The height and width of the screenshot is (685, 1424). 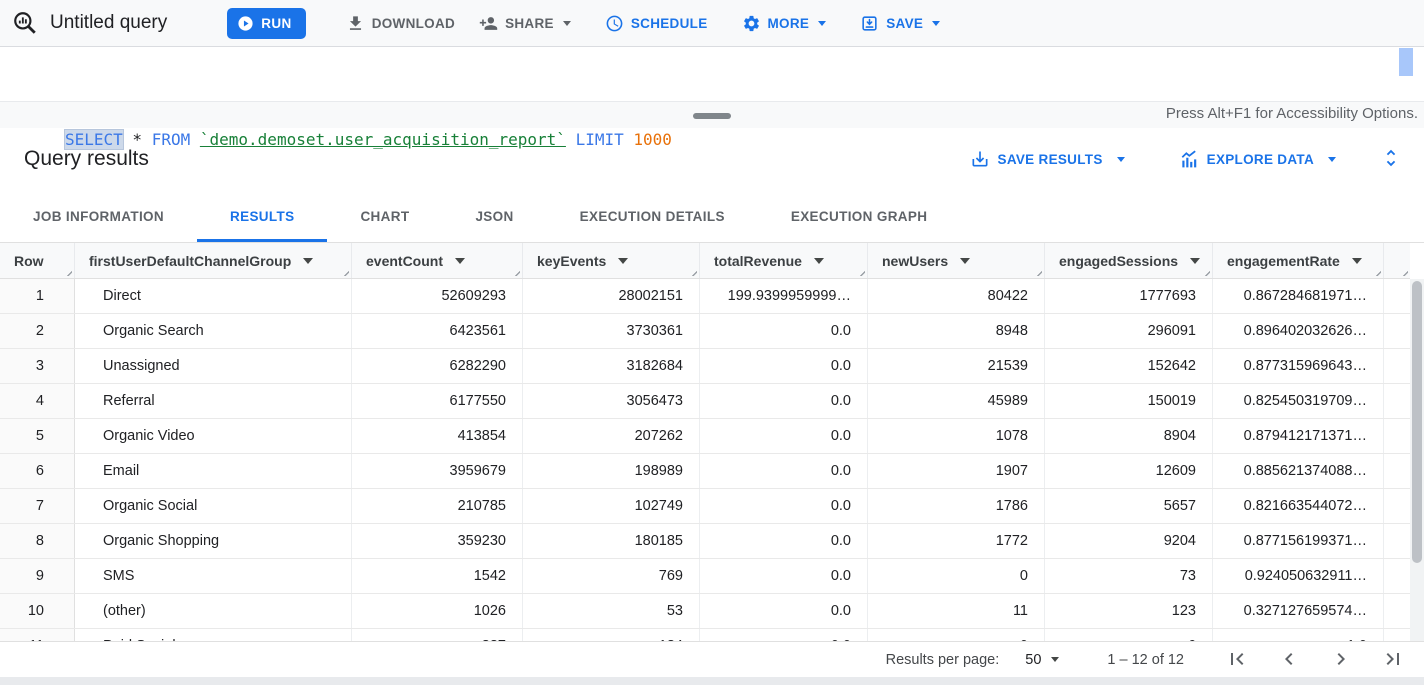 I want to click on next-page-button, so click(x=1341, y=660).